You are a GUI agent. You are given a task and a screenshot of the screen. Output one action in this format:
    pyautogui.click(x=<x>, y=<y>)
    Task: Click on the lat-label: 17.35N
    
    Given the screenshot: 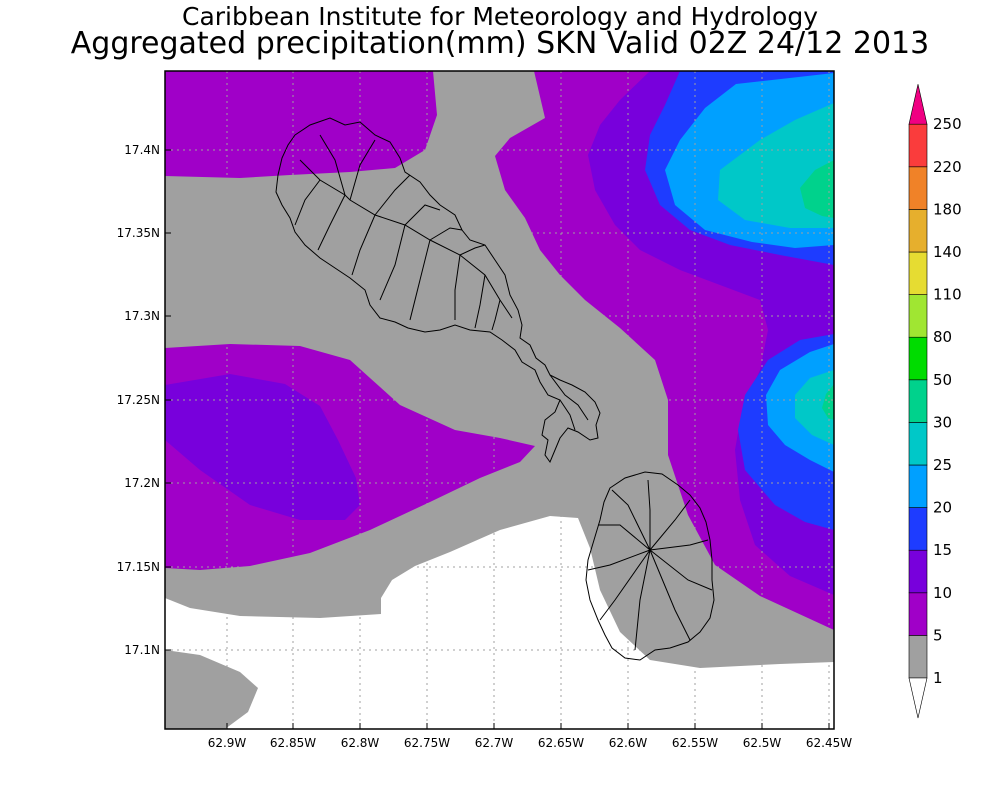 What is the action you would take?
    pyautogui.click(x=138, y=233)
    